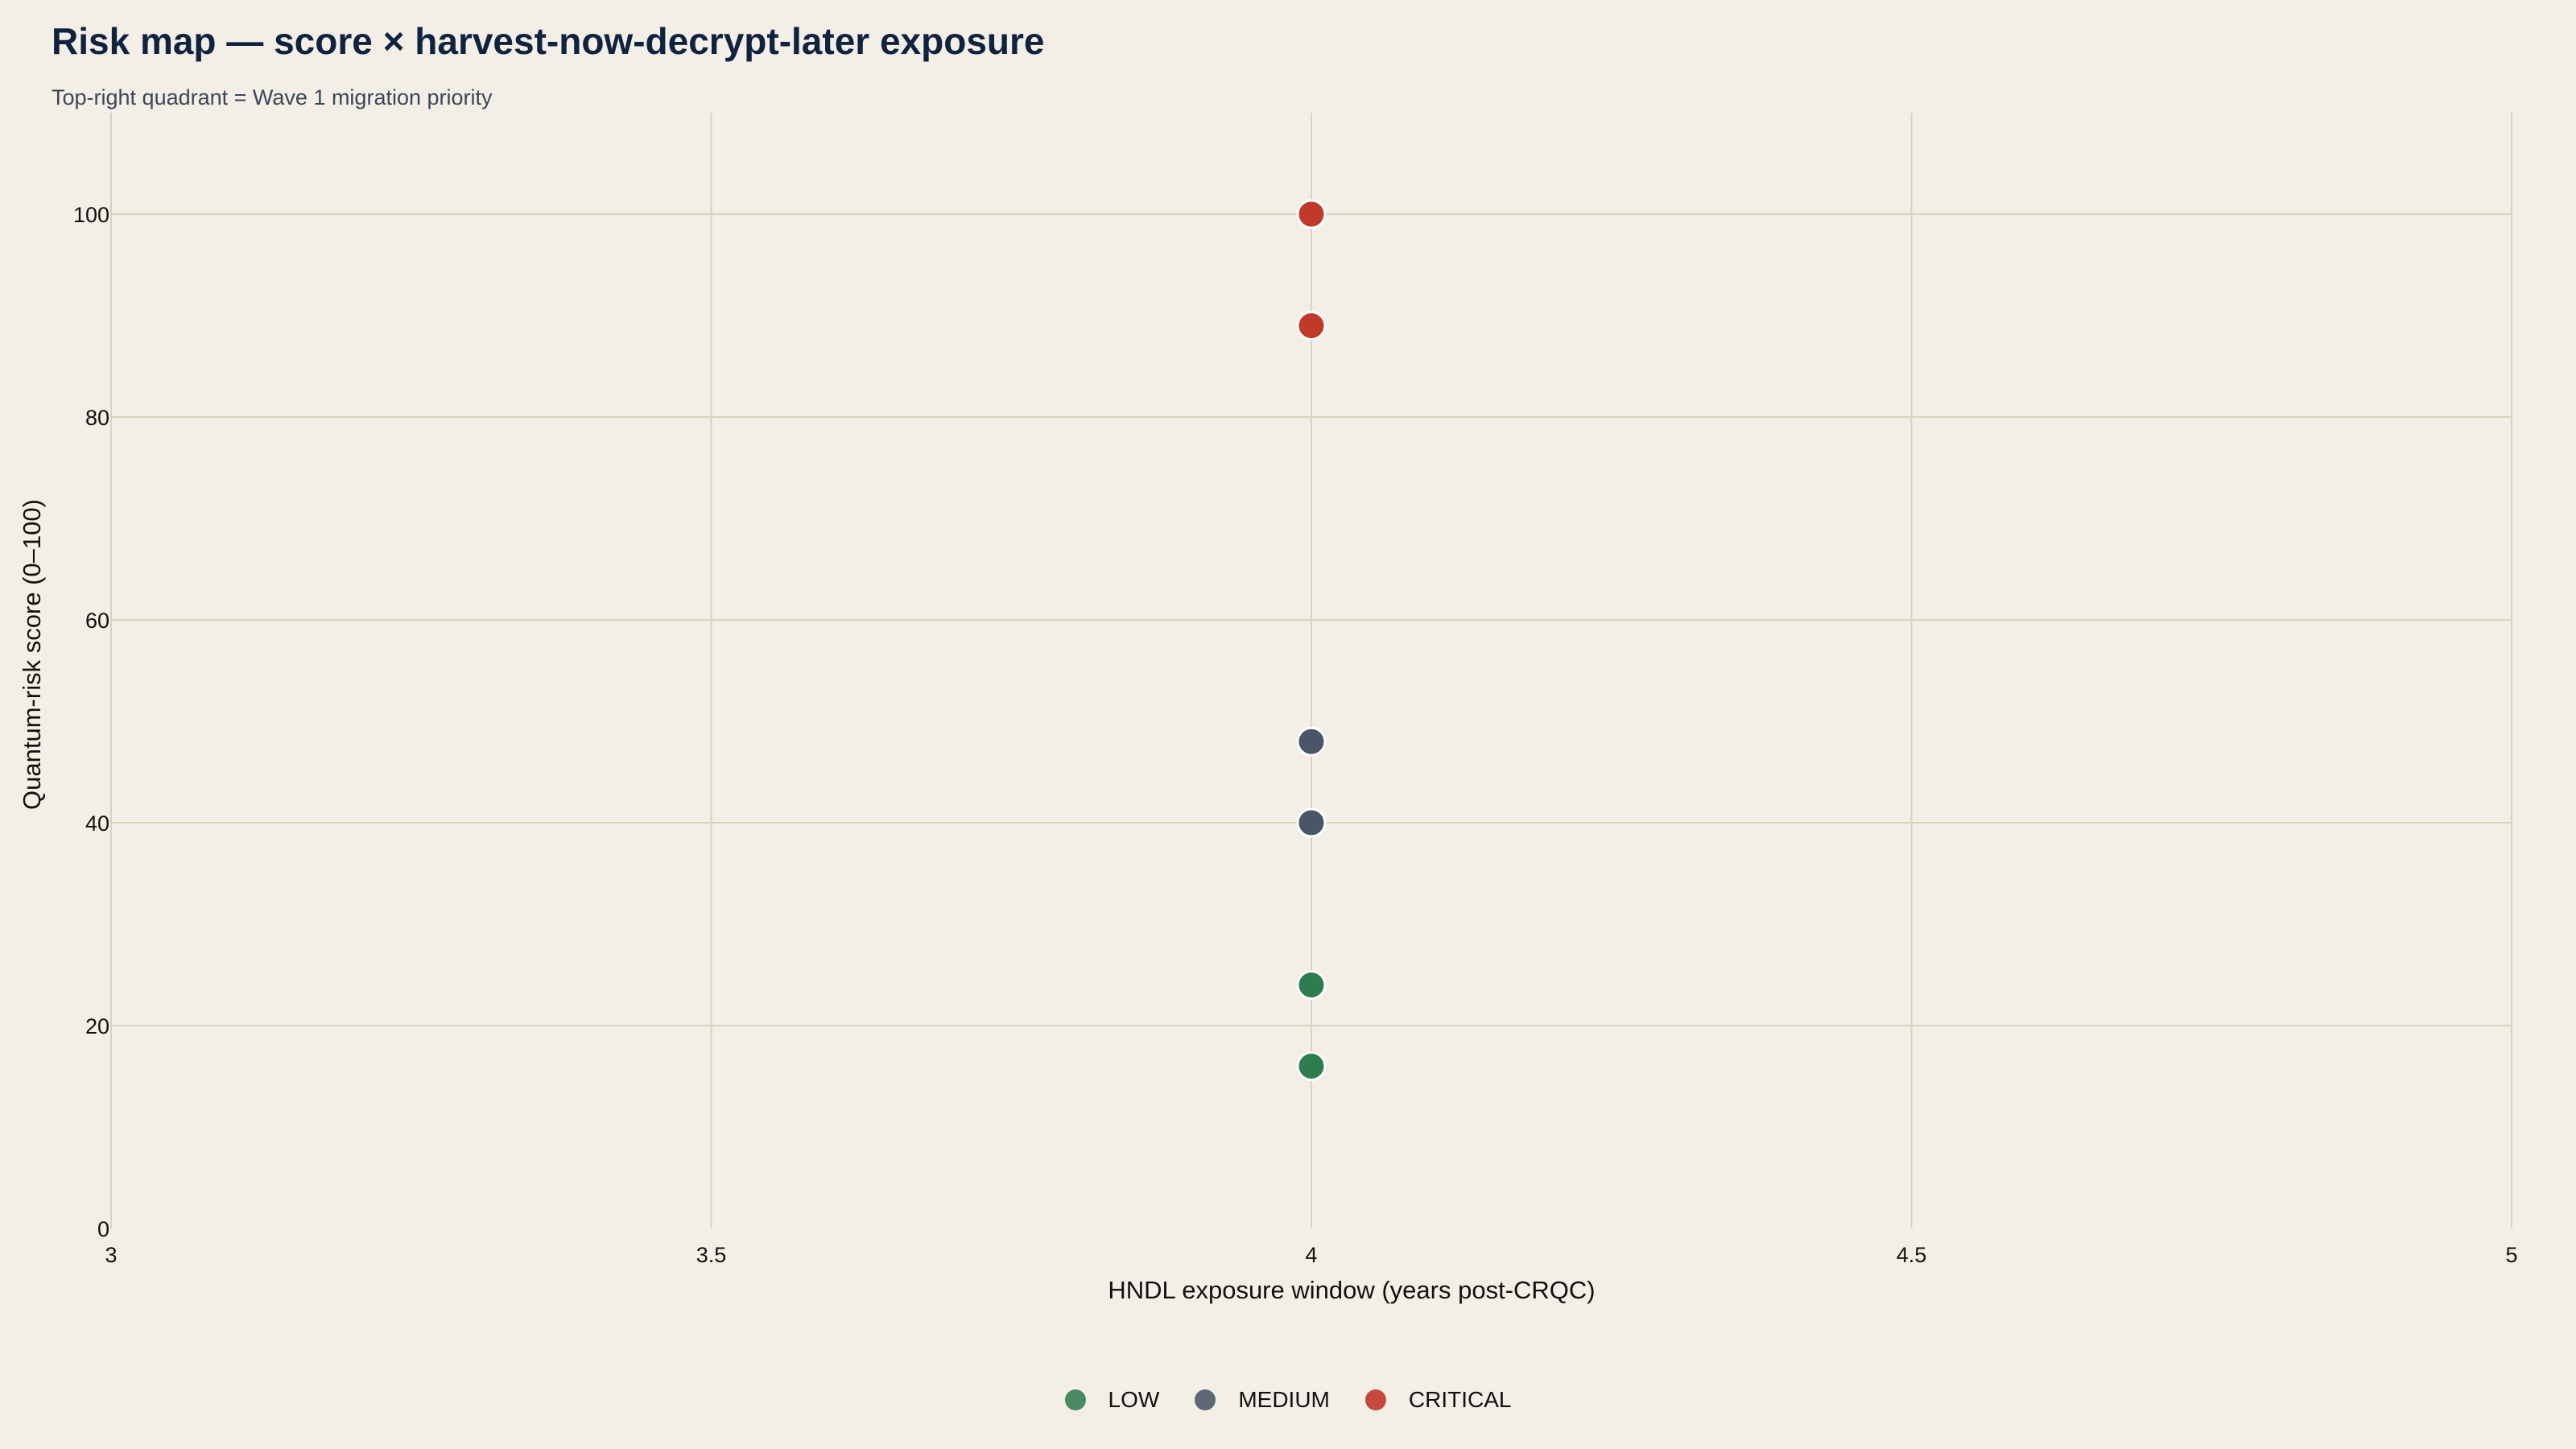 This screenshot has width=2576, height=1449. Describe the element at coordinates (1912, 1255) in the screenshot. I see `x-tick-label: 4.5` at that location.